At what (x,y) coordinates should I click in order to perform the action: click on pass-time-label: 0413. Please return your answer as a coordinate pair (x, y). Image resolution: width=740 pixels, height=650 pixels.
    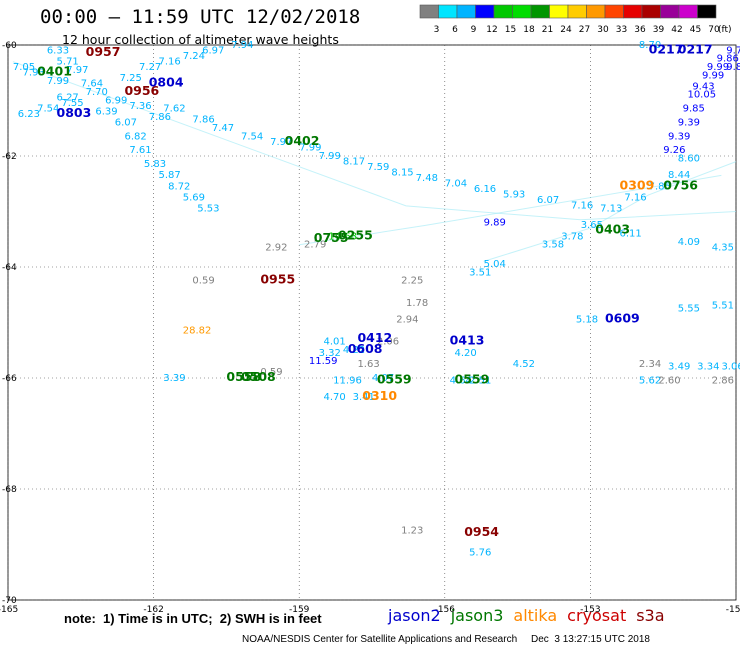
    Looking at the image, I should click on (467, 340).